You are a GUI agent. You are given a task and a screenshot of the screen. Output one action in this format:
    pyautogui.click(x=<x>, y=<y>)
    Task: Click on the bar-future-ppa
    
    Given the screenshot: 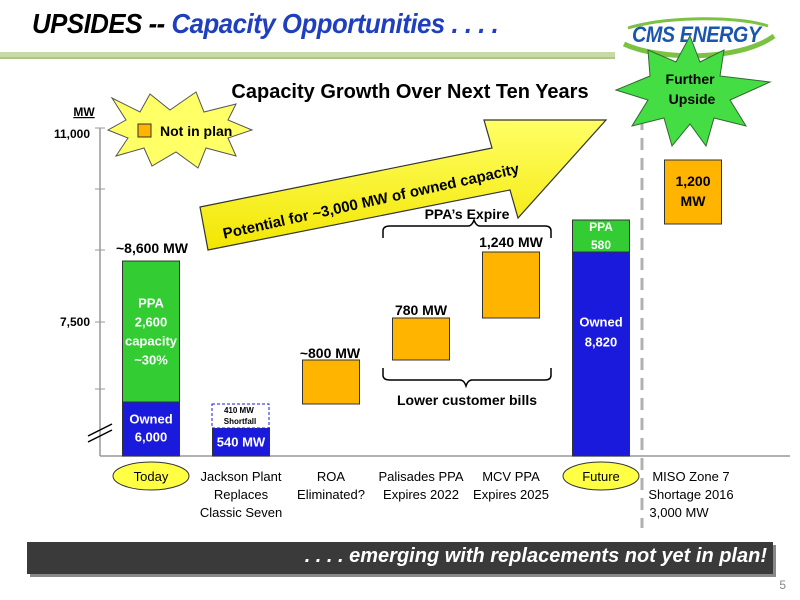 What is the action you would take?
    pyautogui.click(x=601, y=236)
    